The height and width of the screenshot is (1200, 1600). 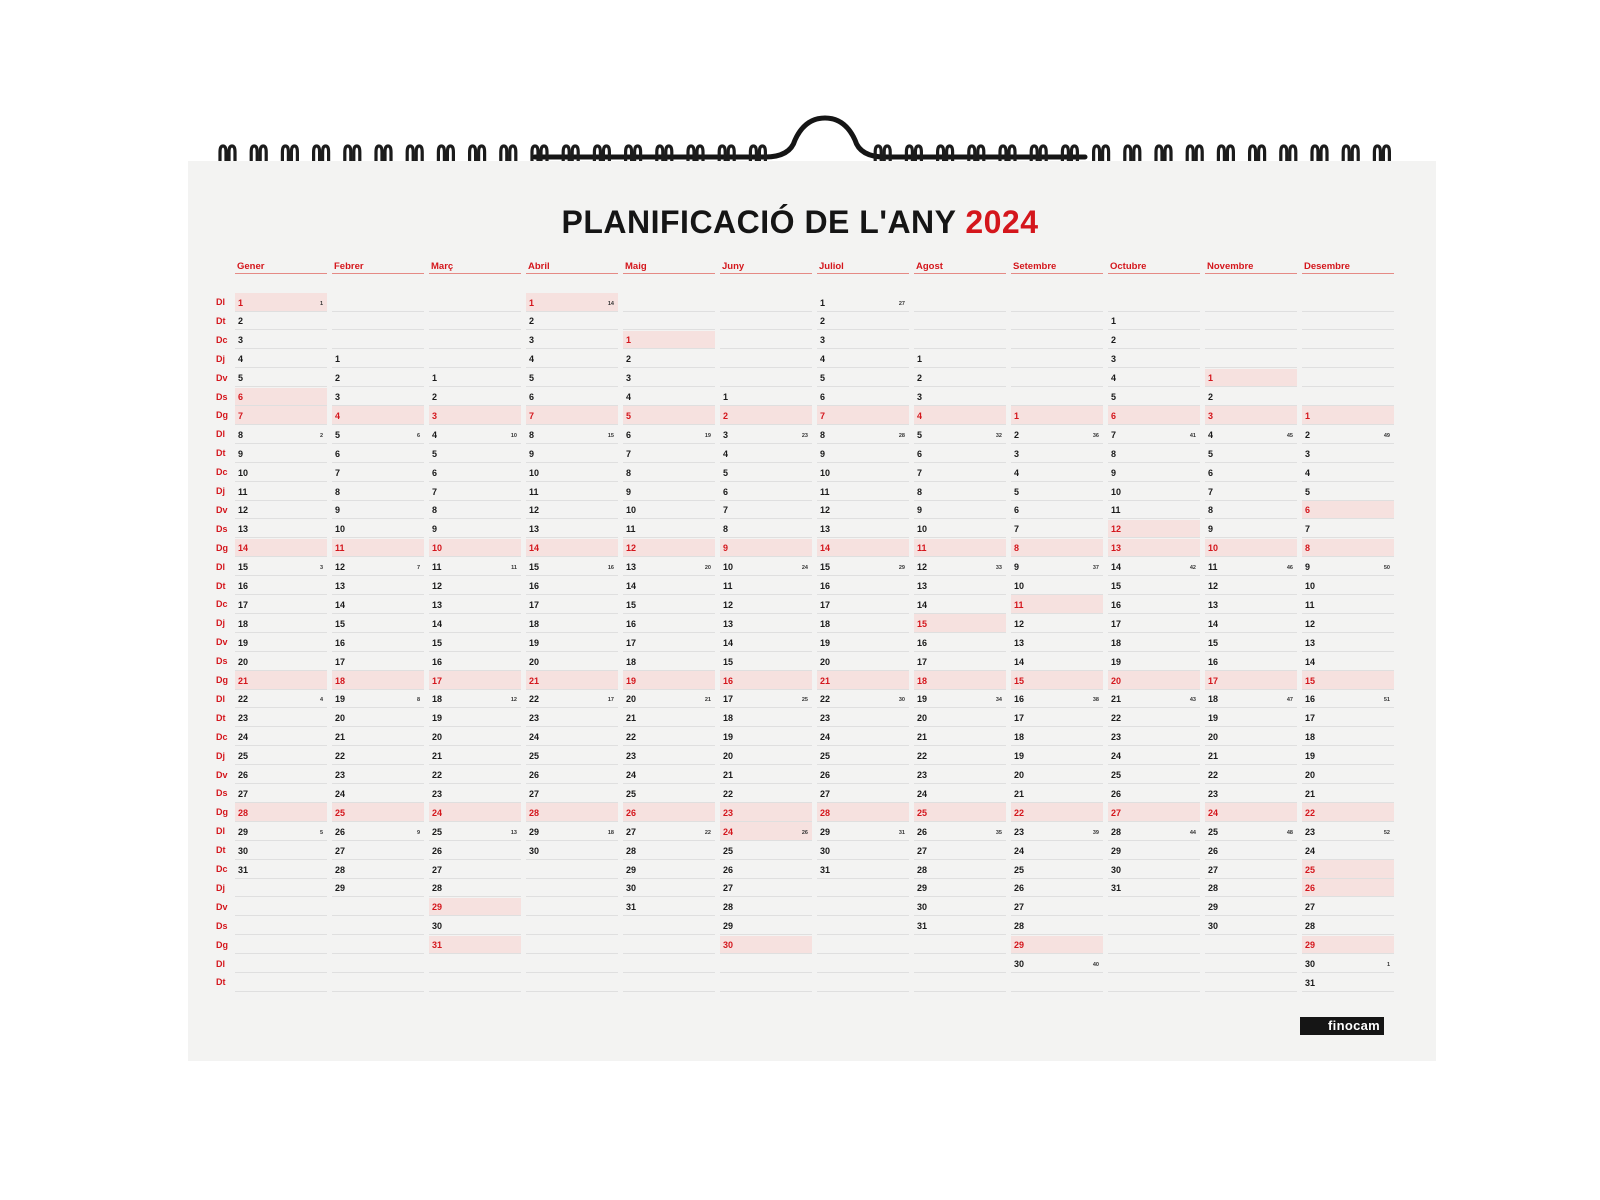 I want to click on day-cell: 31, so click(x=863, y=869).